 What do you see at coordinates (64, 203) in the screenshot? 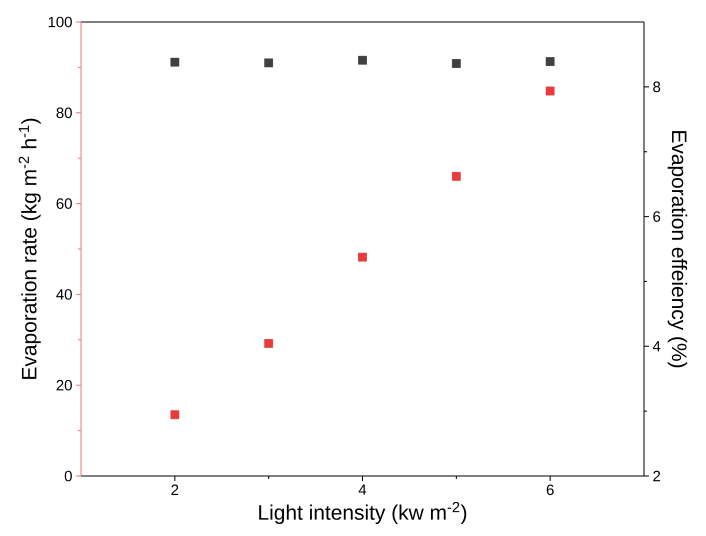
I see `y-tick-label: 60` at bounding box center [64, 203].